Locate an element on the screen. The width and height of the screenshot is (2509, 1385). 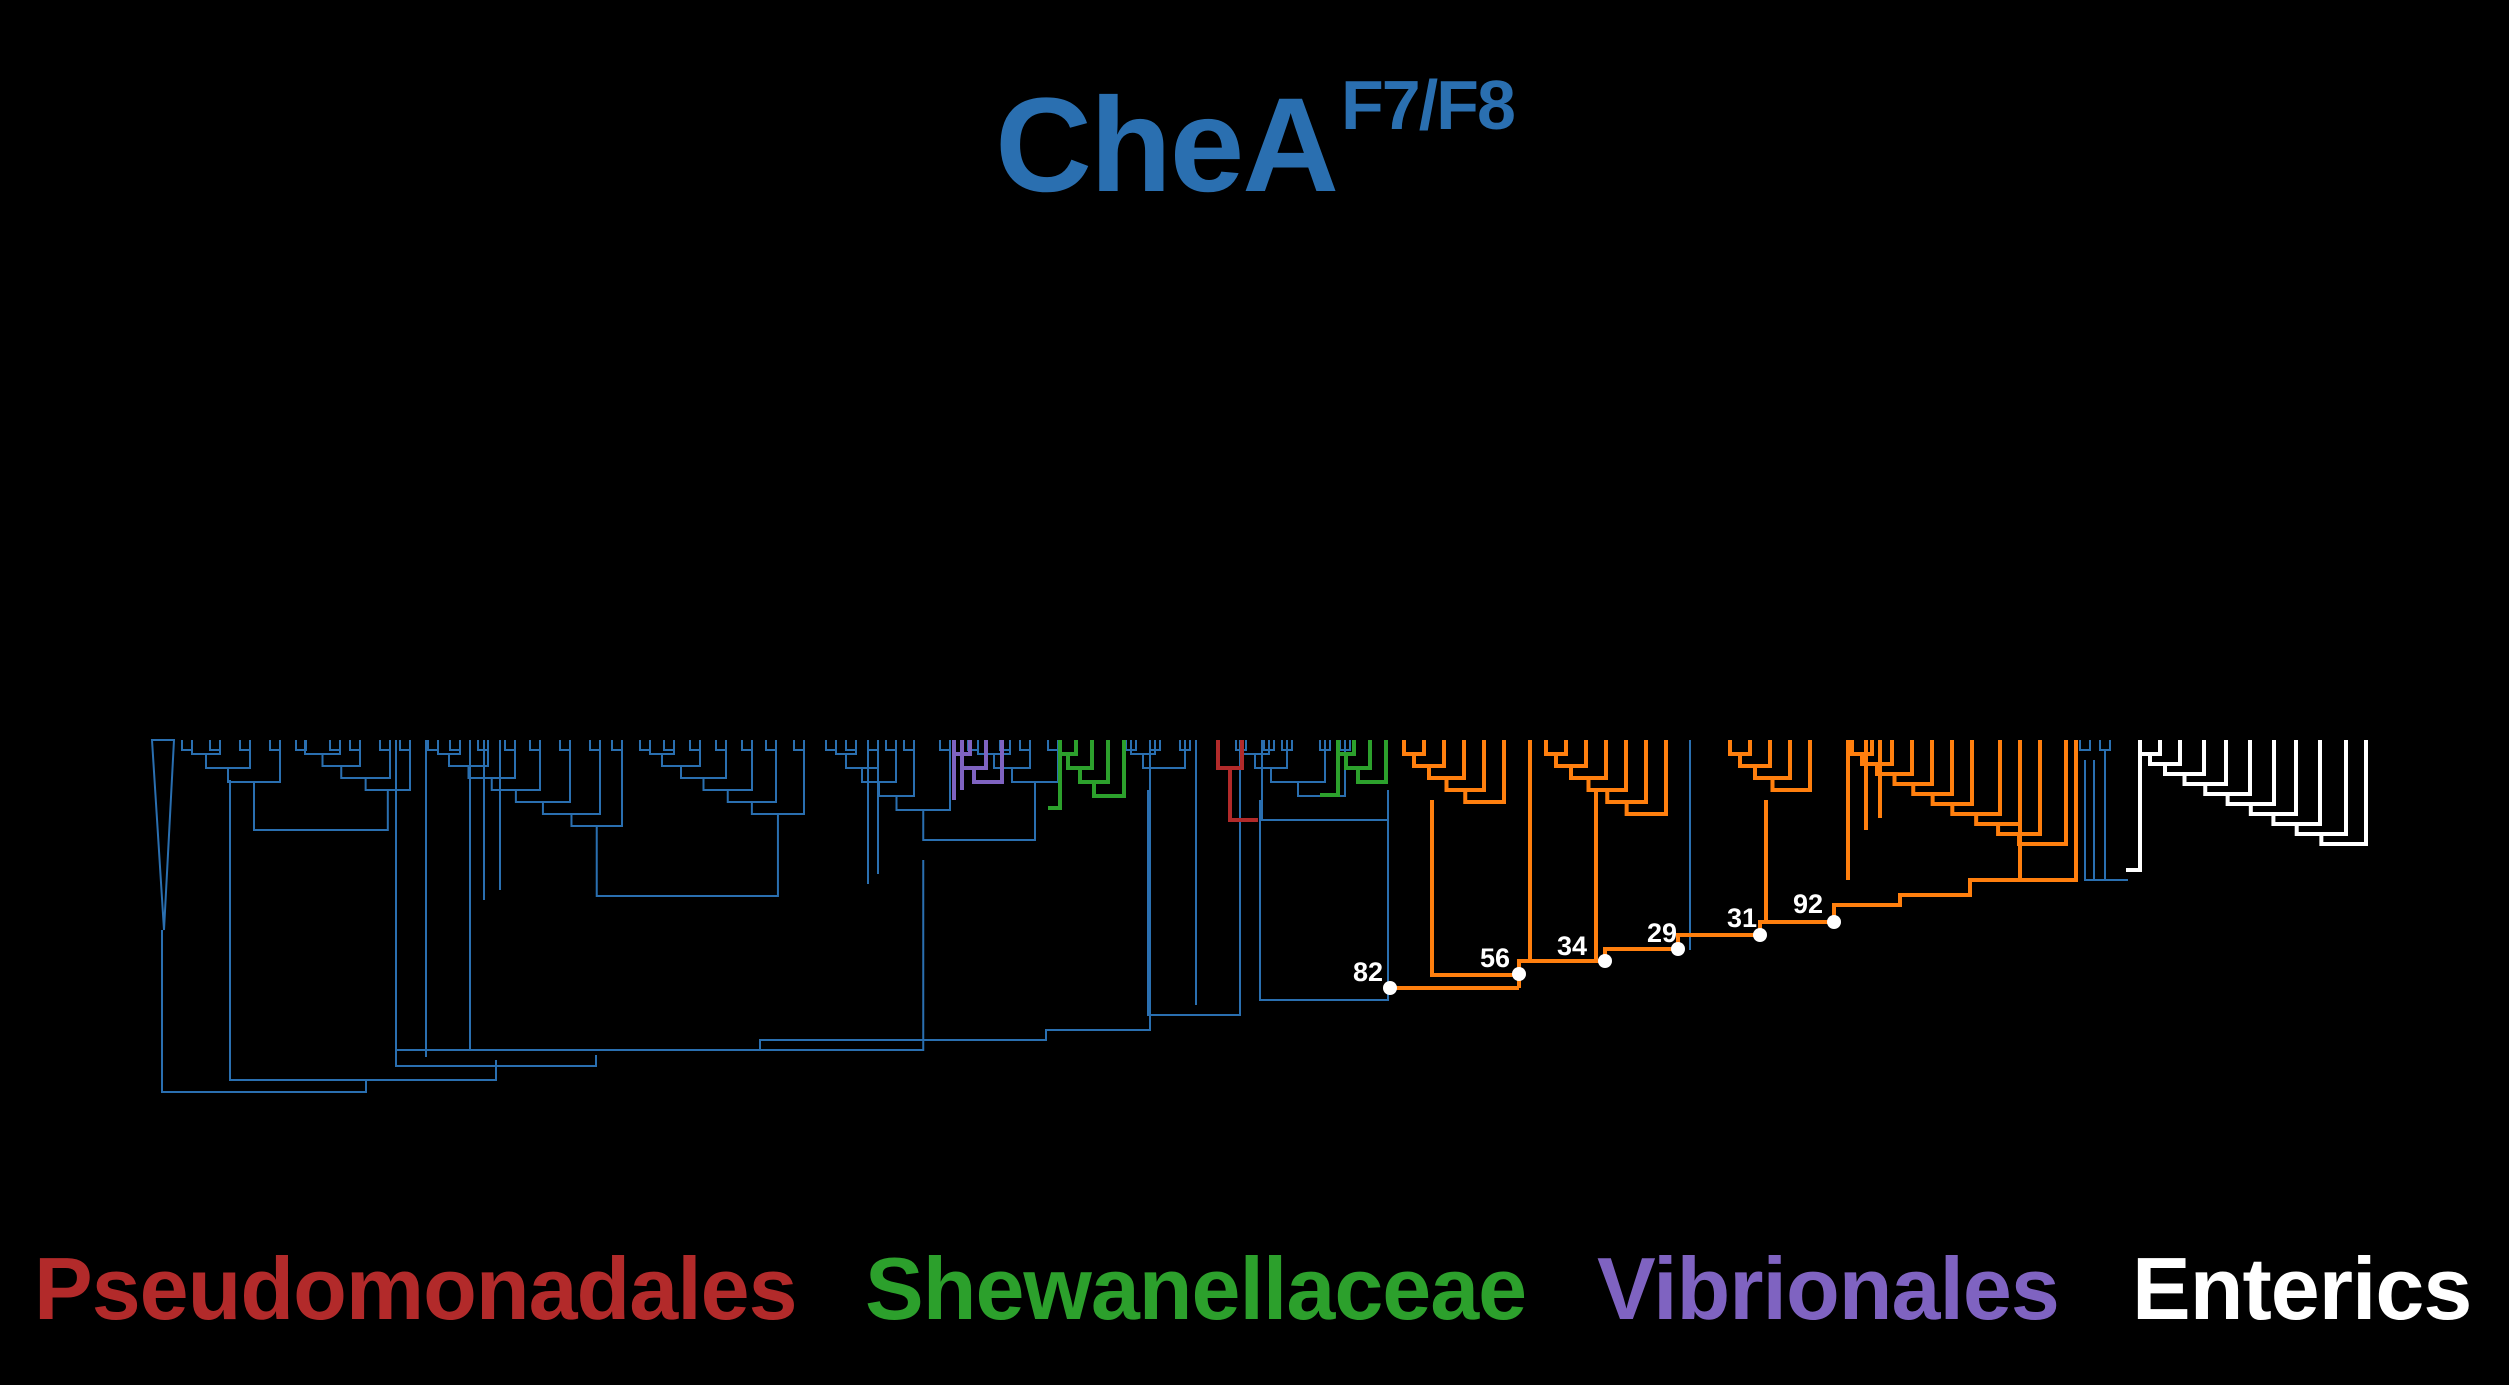
support-value-6: 92 is located at coordinates (1808, 904).